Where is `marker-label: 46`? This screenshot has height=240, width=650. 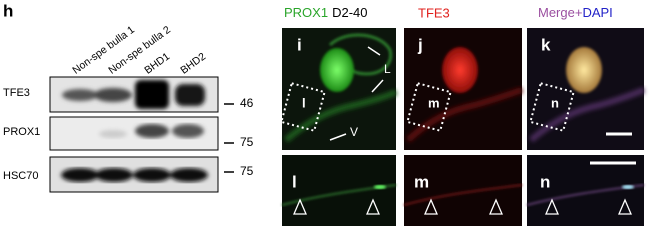
marker-label: 46 is located at coordinates (247, 103).